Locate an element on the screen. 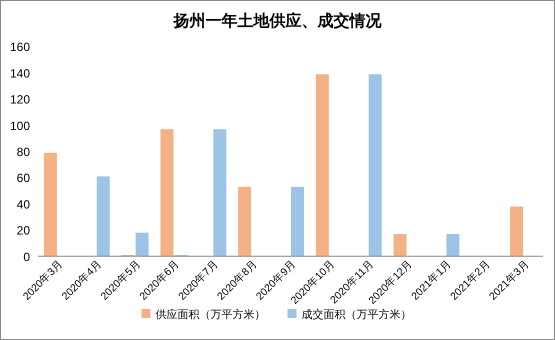 Image resolution: width=555 pixels, height=340 pixels. y-tick-label: 40 is located at coordinates (23, 204).